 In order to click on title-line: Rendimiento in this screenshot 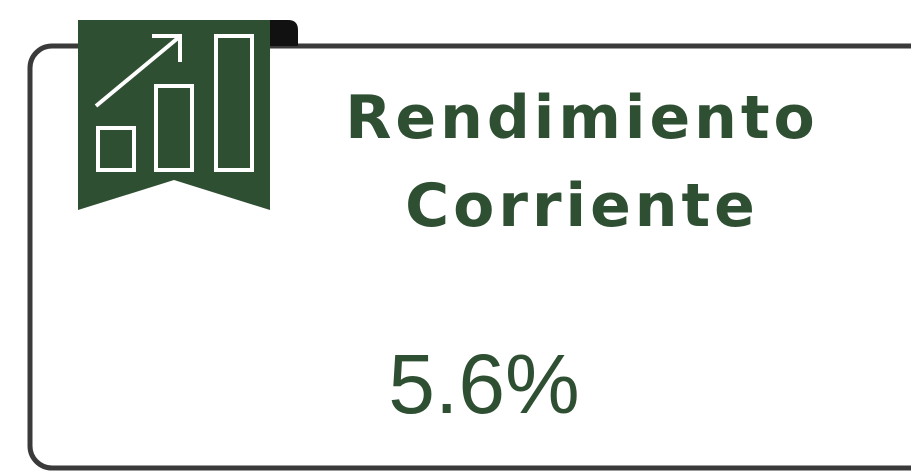, I will do `click(582, 118)`.